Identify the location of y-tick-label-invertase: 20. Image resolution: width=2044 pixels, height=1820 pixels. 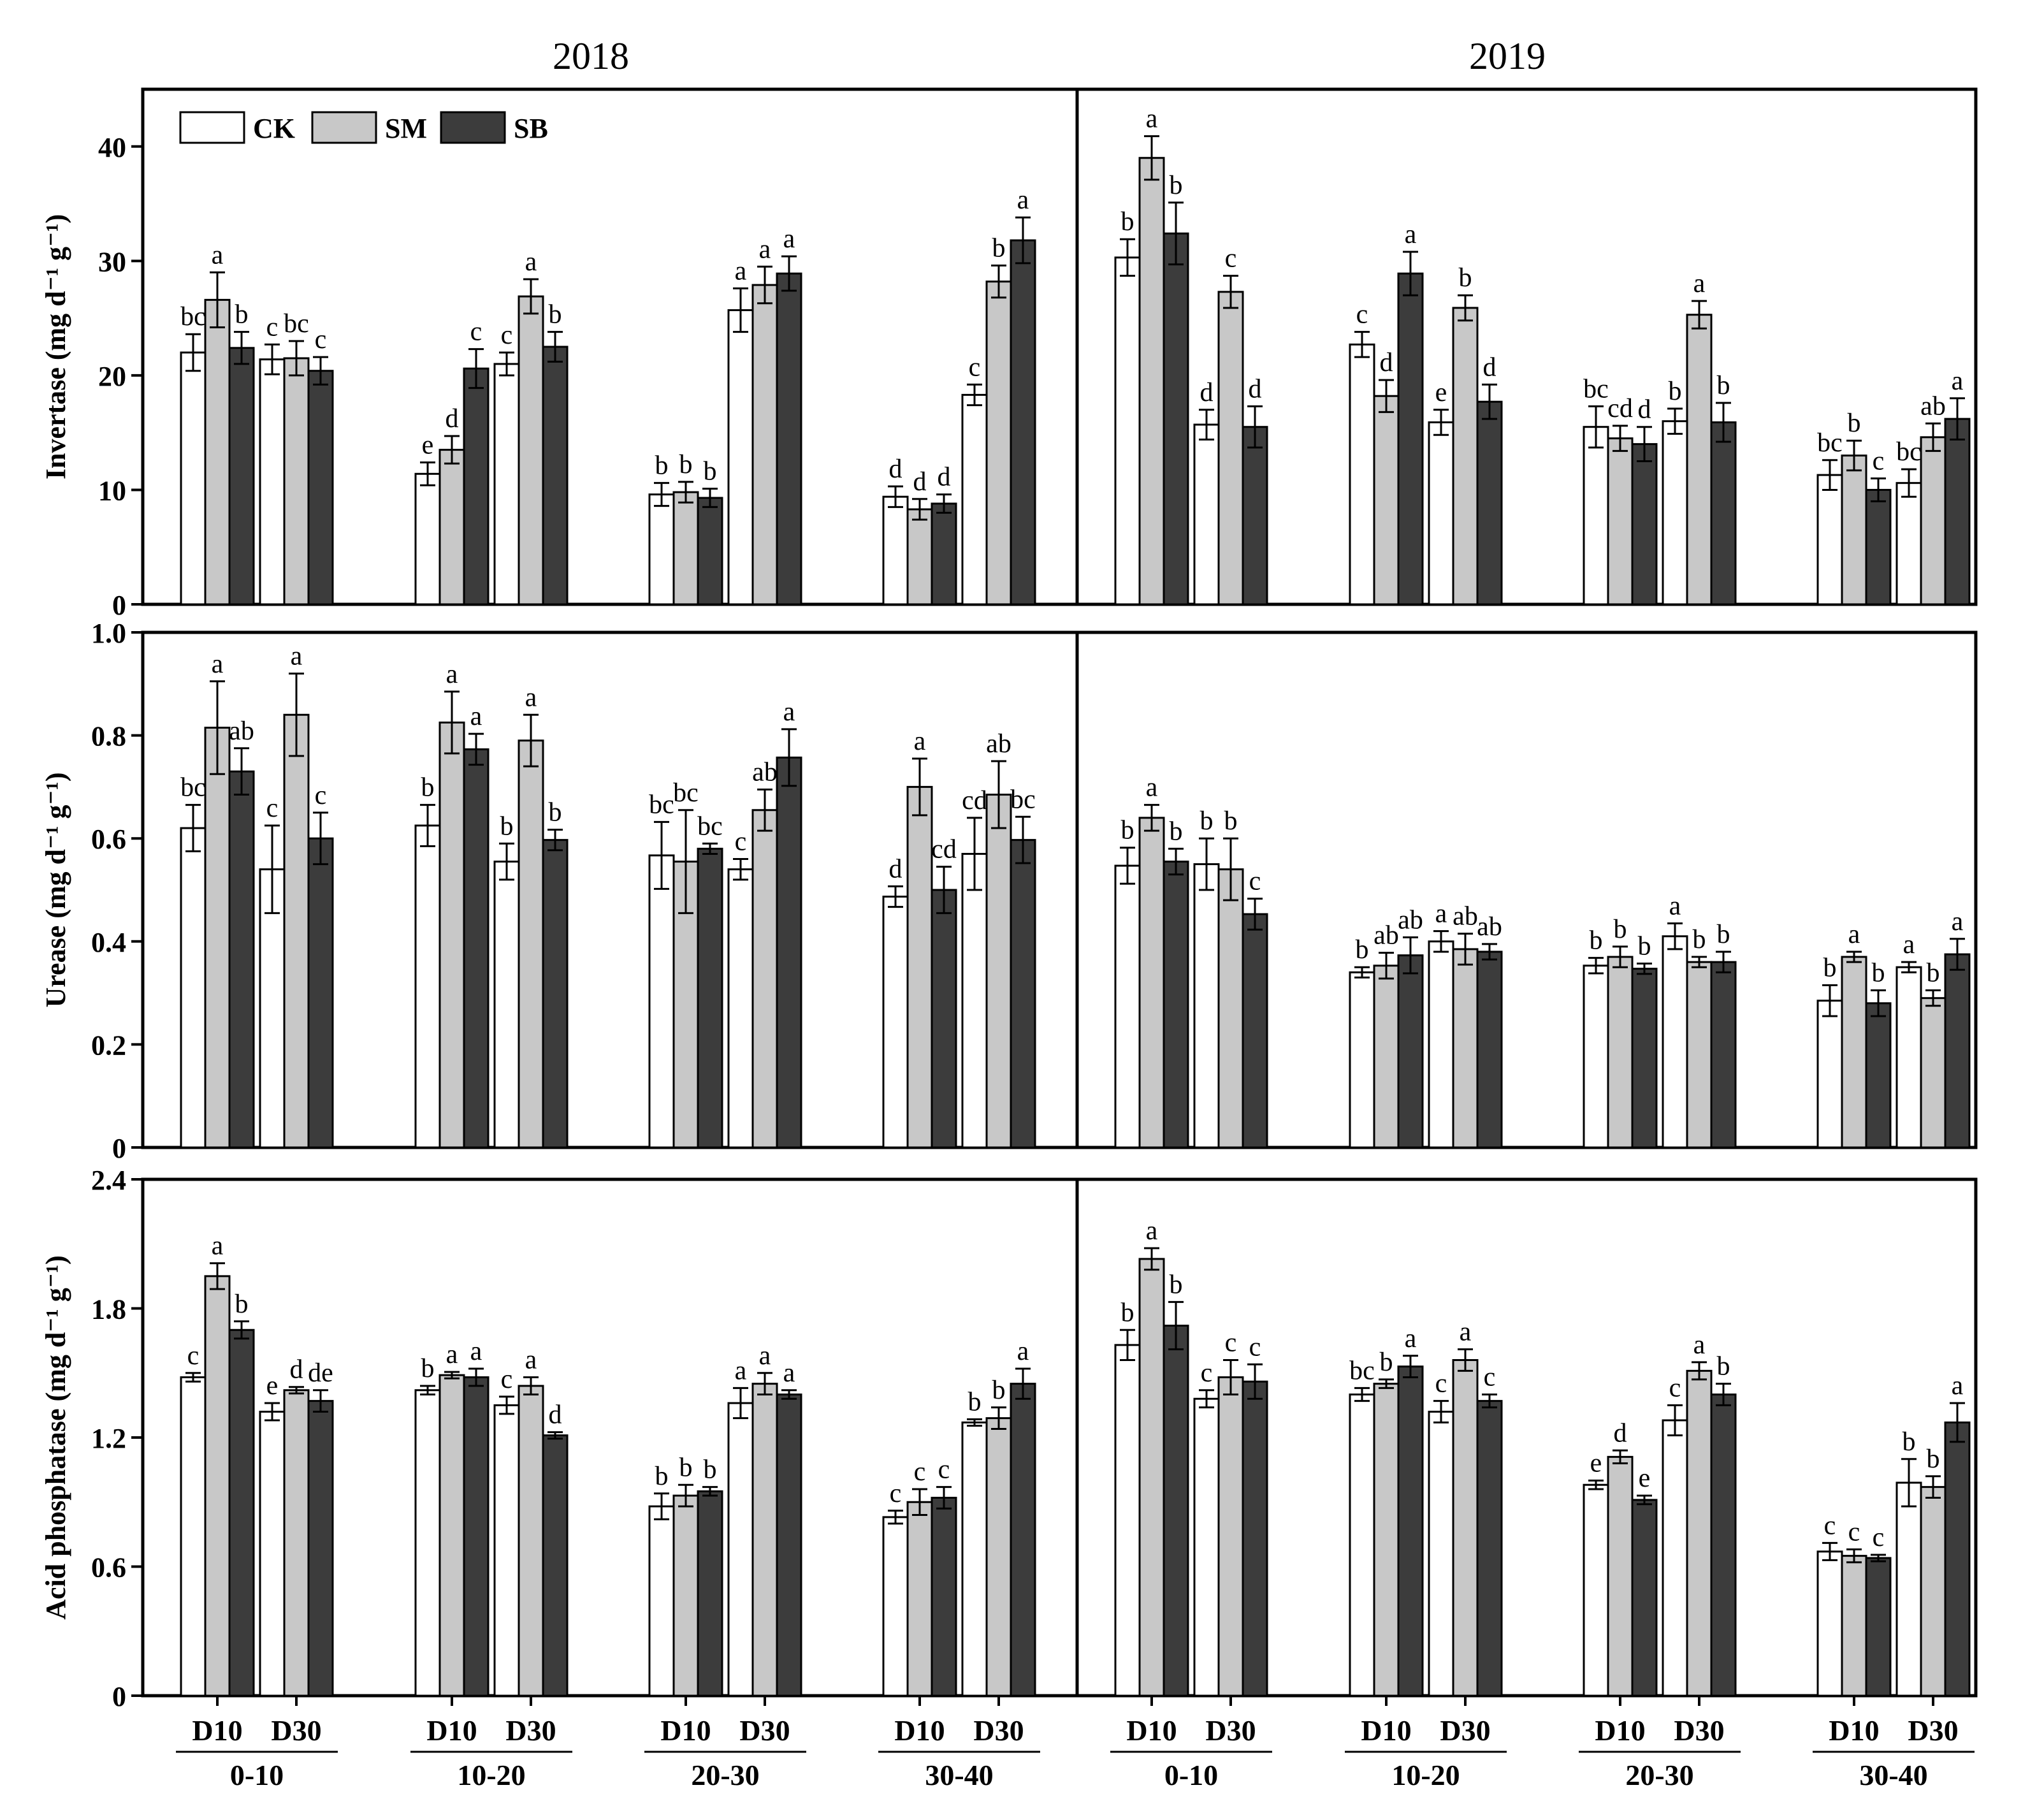
(112, 376).